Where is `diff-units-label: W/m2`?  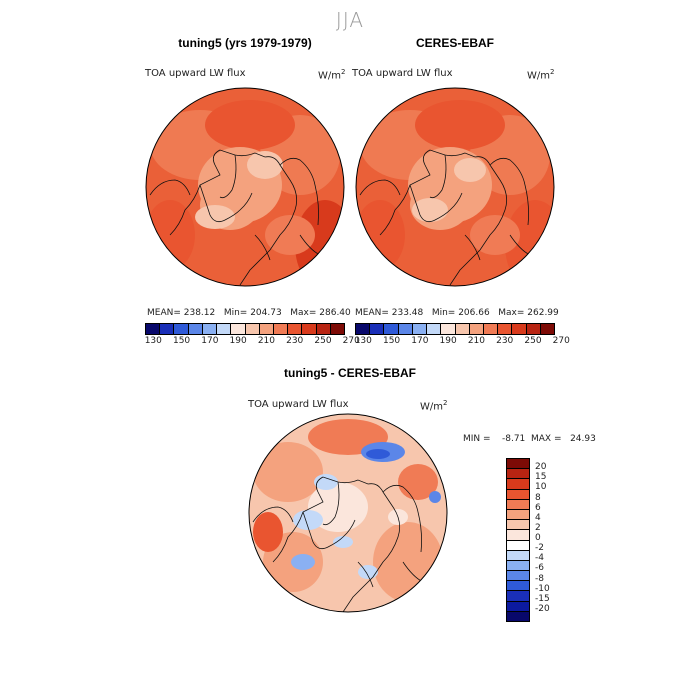 diff-units-label: W/m2 is located at coordinates (434, 406).